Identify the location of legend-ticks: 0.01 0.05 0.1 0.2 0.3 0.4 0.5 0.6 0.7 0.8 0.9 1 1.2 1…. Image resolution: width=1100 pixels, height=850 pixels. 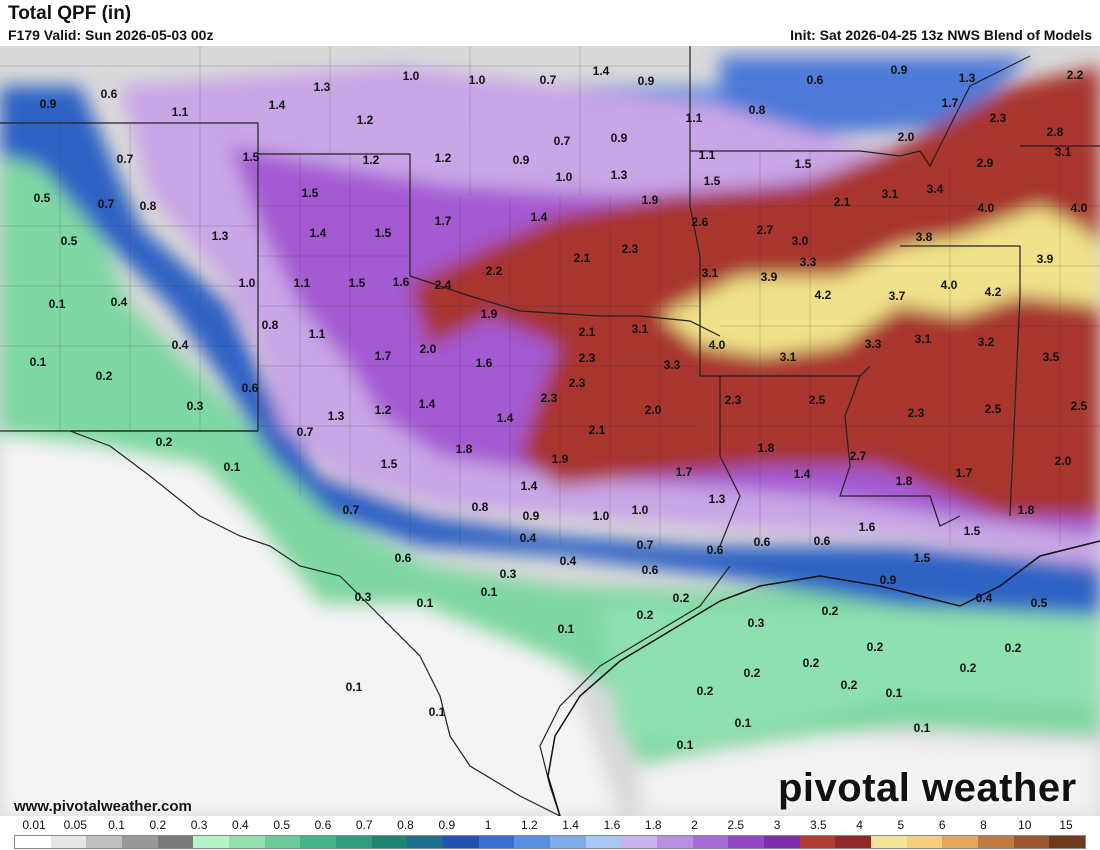
(550, 825).